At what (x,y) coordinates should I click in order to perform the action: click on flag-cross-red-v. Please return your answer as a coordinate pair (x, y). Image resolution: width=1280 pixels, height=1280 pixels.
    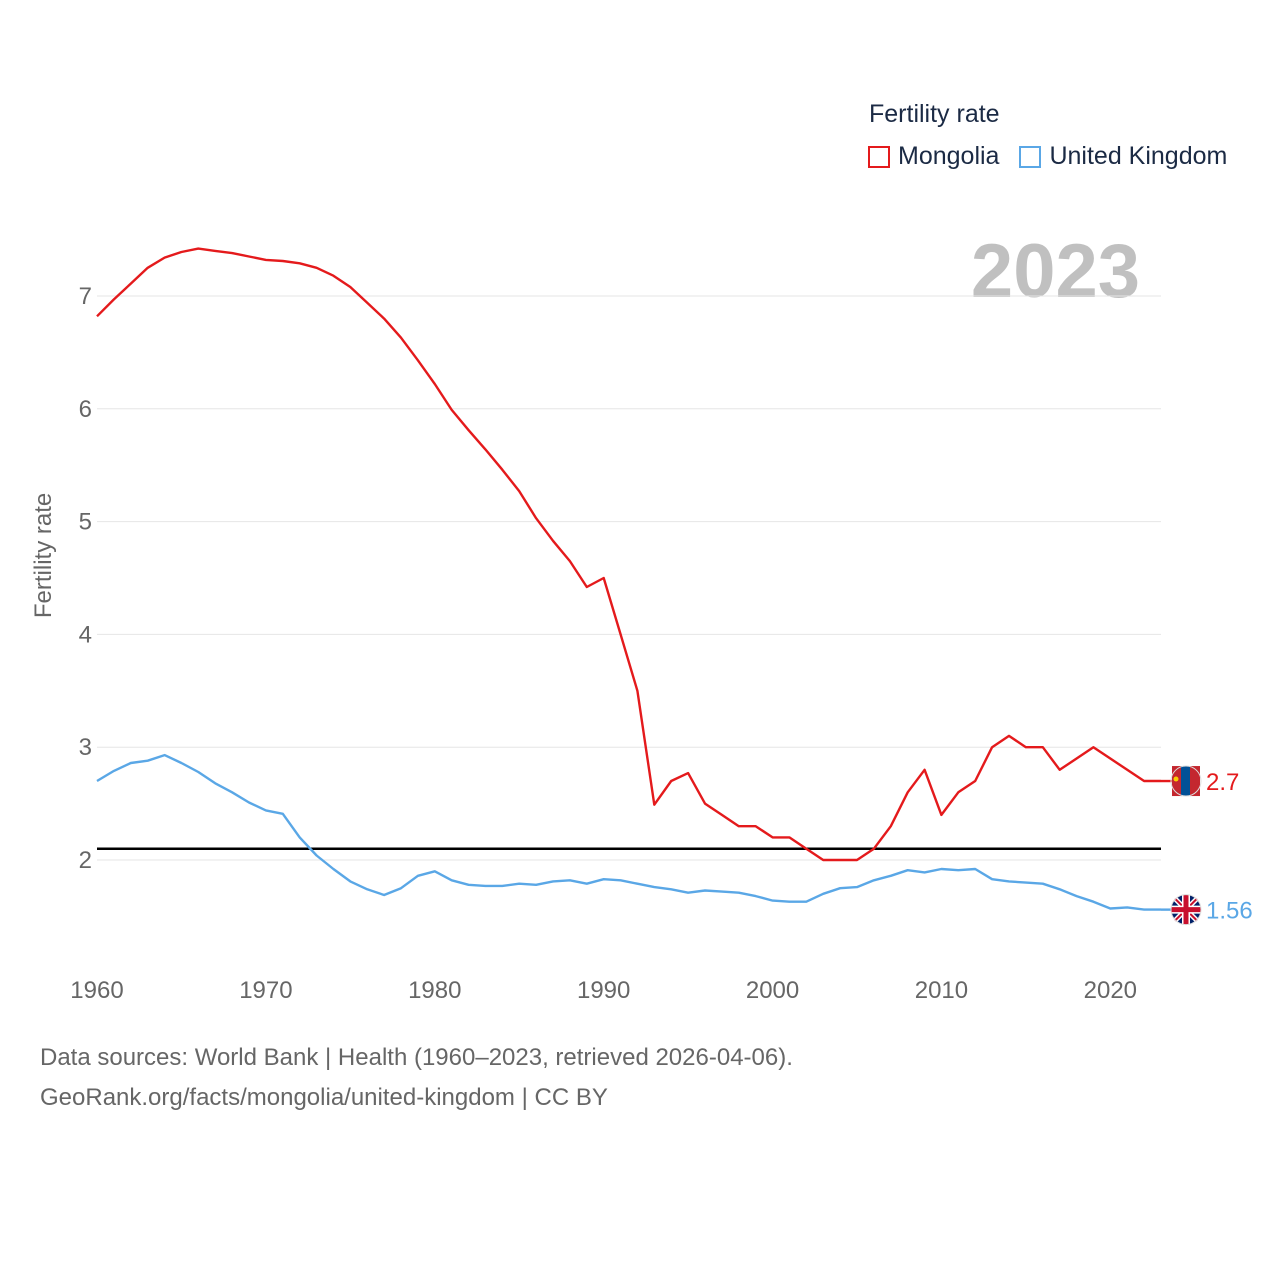
    Looking at the image, I should click on (1186, 909).